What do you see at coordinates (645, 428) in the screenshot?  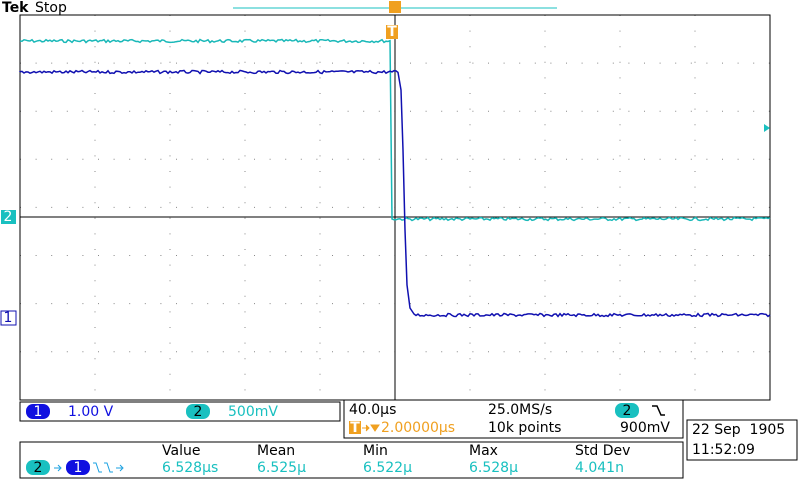 I see `trigger-level: 900mV` at bounding box center [645, 428].